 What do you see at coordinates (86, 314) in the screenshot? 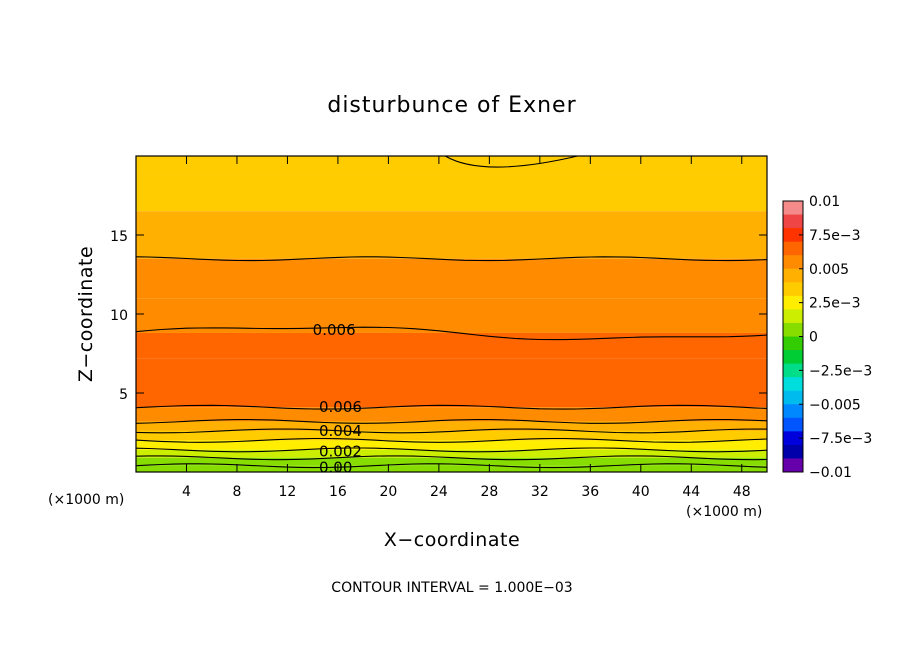
I see `y-axis-label: Z−coordinate` at bounding box center [86, 314].